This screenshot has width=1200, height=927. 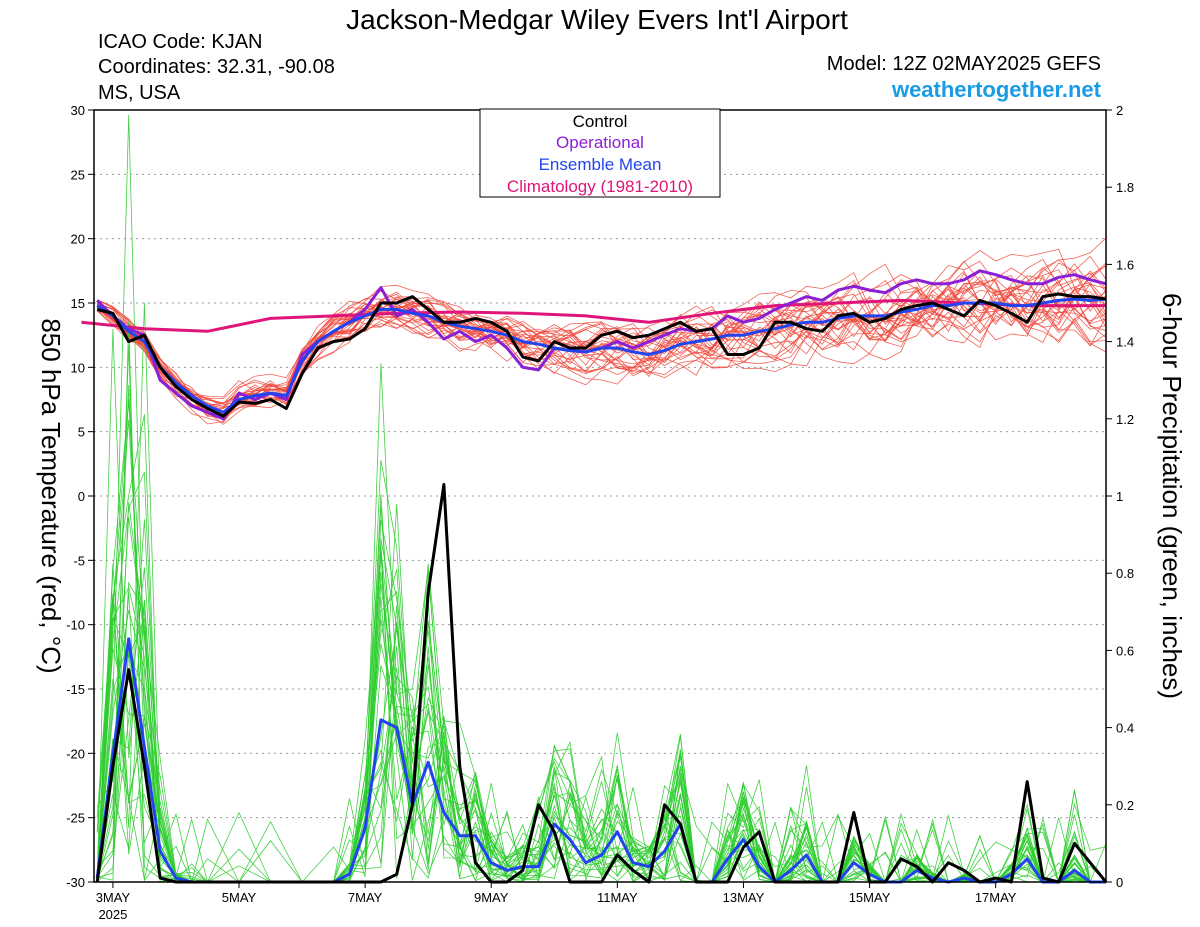 What do you see at coordinates (600, 142) in the screenshot?
I see `legend-operational: Operational` at bounding box center [600, 142].